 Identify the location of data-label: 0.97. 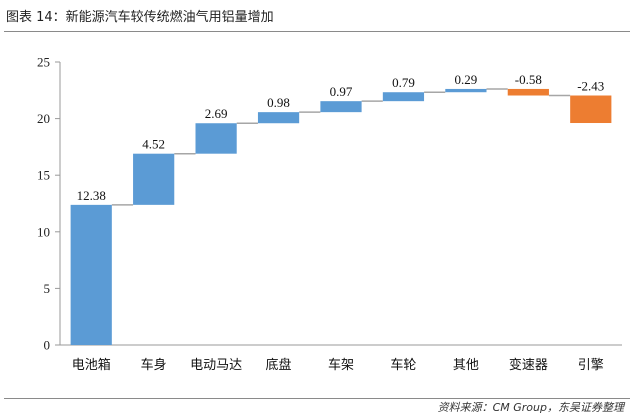
(341, 91).